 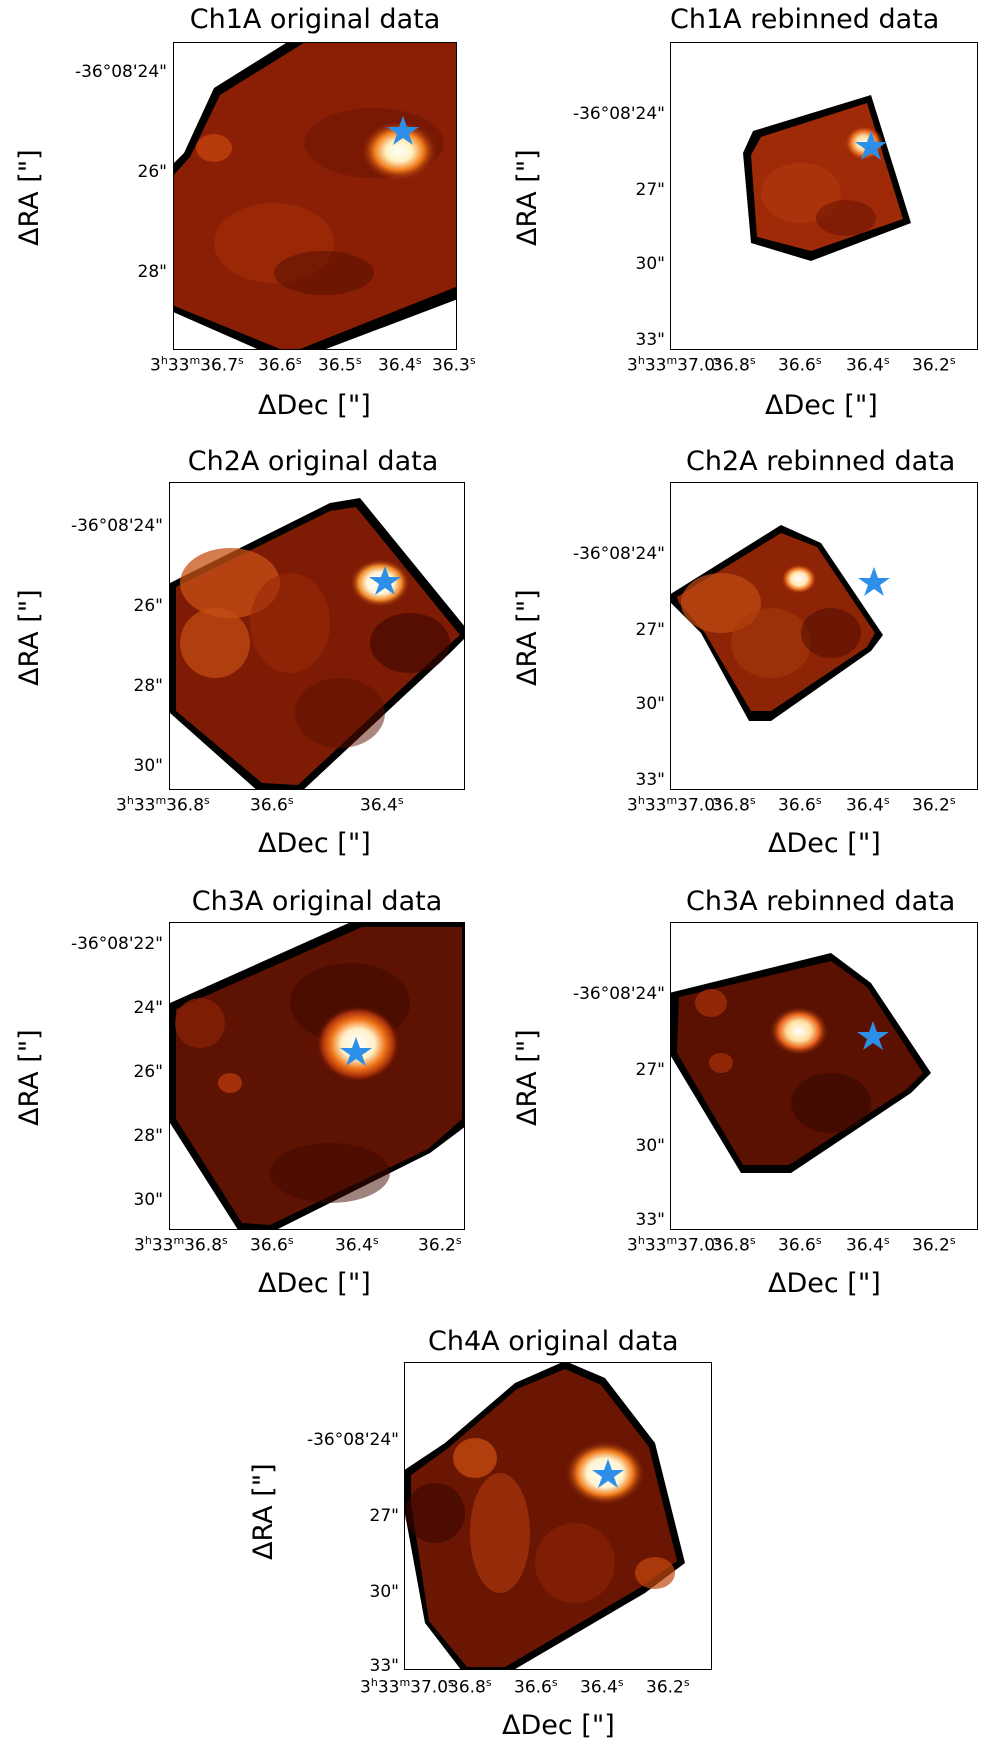 What do you see at coordinates (545, 1516) in the screenshot?
I see `image-ch4a-original` at bounding box center [545, 1516].